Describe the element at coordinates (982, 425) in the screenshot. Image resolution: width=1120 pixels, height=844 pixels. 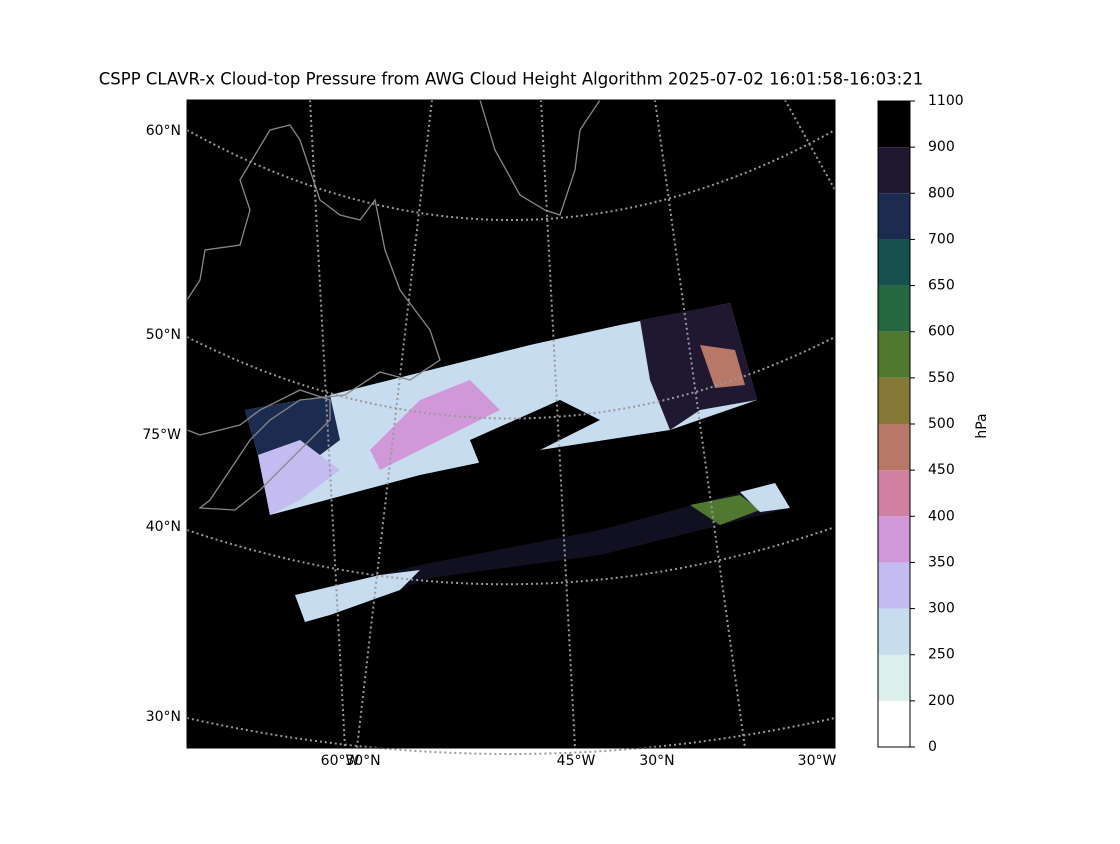
I see `colorbar-label: hPa` at that location.